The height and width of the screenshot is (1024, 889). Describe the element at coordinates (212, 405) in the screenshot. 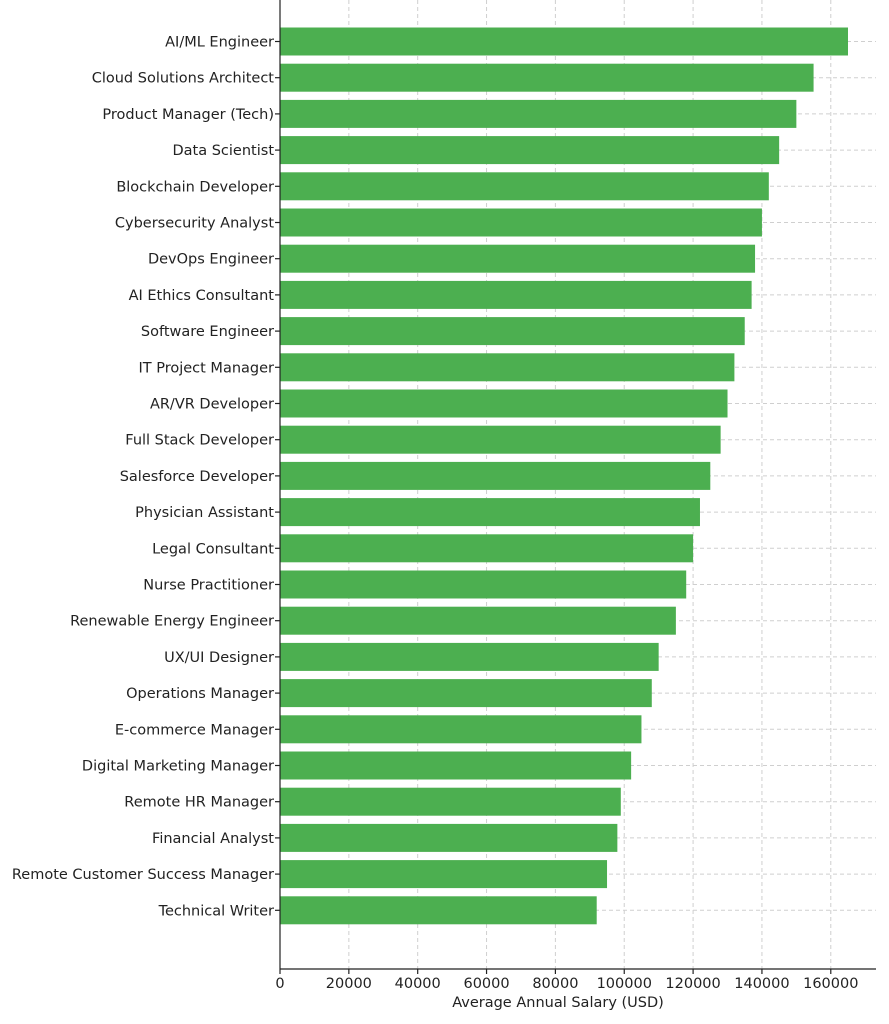

I see `category-label: AR/VR Developer` at that location.